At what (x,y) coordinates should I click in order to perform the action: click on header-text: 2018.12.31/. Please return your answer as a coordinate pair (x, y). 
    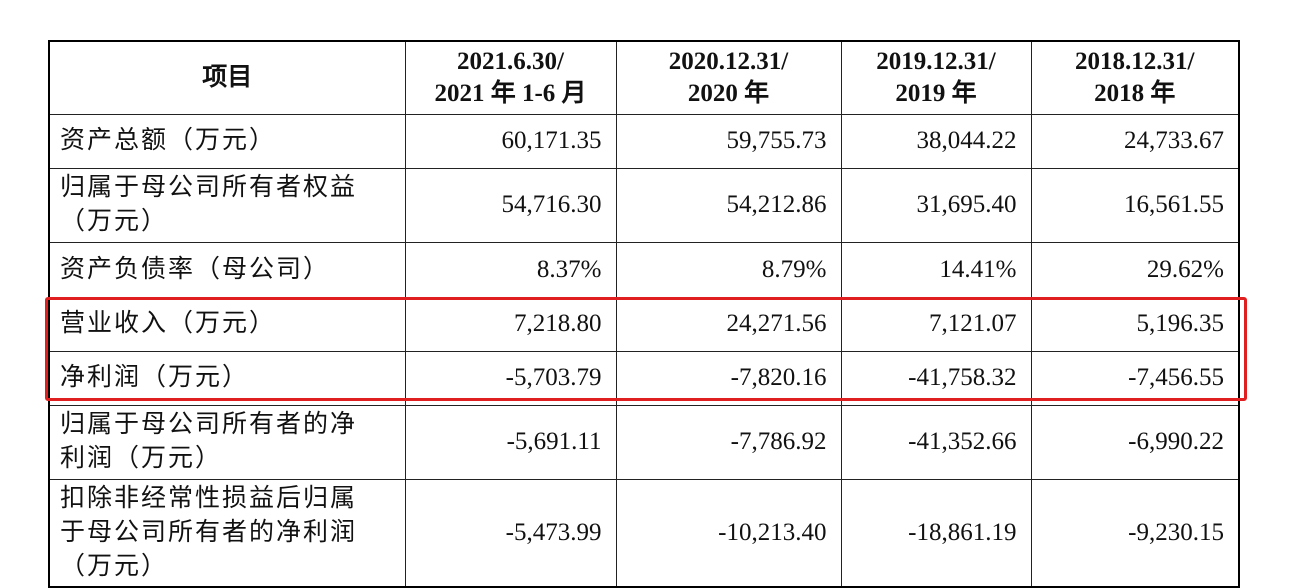
    Looking at the image, I should click on (1135, 61).